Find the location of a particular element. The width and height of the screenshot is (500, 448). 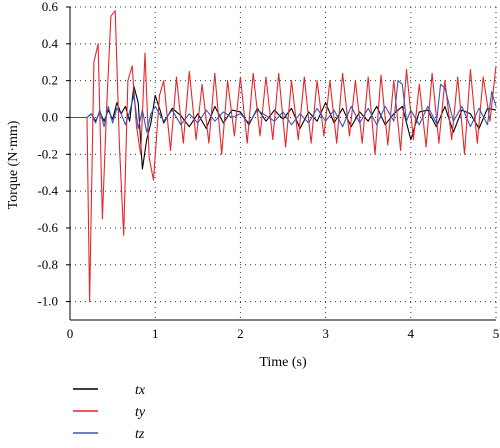

y-tick-label: -1.0 is located at coordinates (47, 301).